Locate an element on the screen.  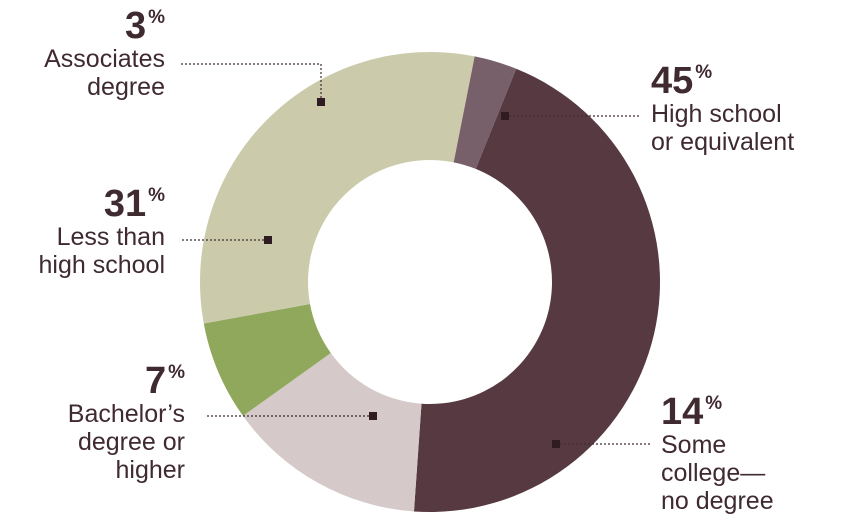
category-label-associates: Associates degree is located at coordinates (104, 73).